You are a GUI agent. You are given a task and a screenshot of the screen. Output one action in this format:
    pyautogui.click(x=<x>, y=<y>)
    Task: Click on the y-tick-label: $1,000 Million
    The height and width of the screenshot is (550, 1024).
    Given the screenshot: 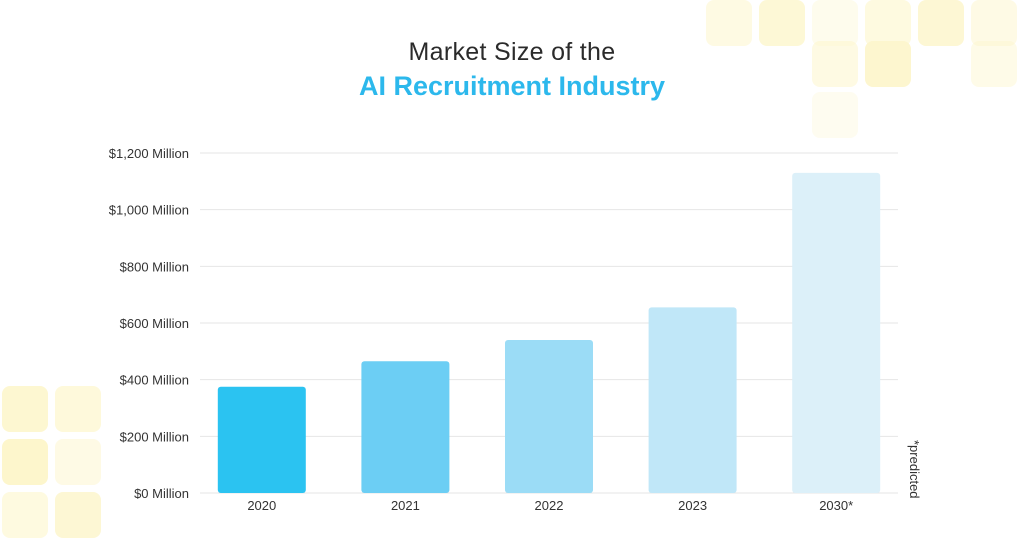 What is the action you would take?
    pyautogui.click(x=149, y=210)
    